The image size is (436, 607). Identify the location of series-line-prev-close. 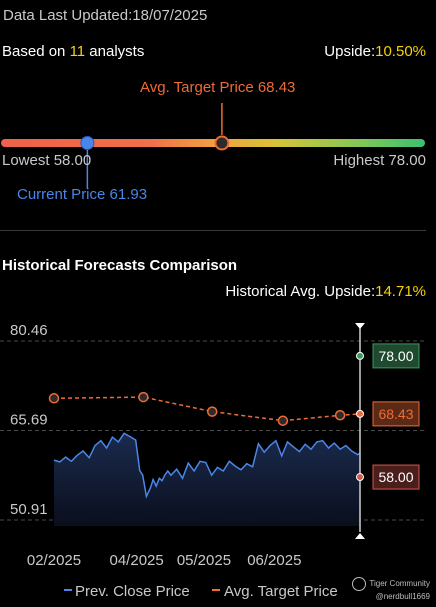
(207, 465).